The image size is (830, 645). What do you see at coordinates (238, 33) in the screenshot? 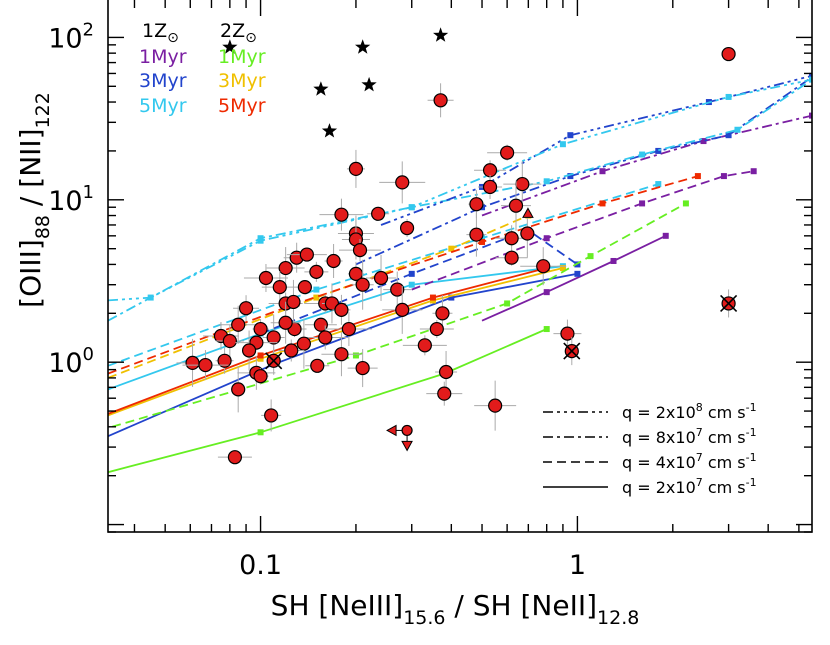
I see `metallicity-legend-label: 2Z⊙` at bounding box center [238, 33].